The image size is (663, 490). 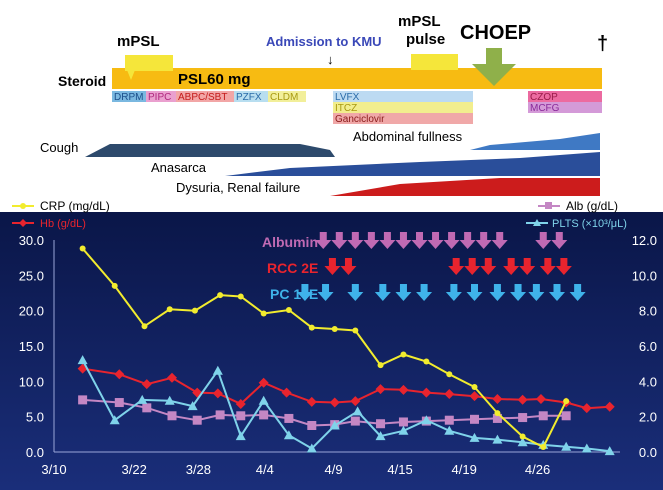 I want to click on x-tick-label: 3/22, so click(x=134, y=469).